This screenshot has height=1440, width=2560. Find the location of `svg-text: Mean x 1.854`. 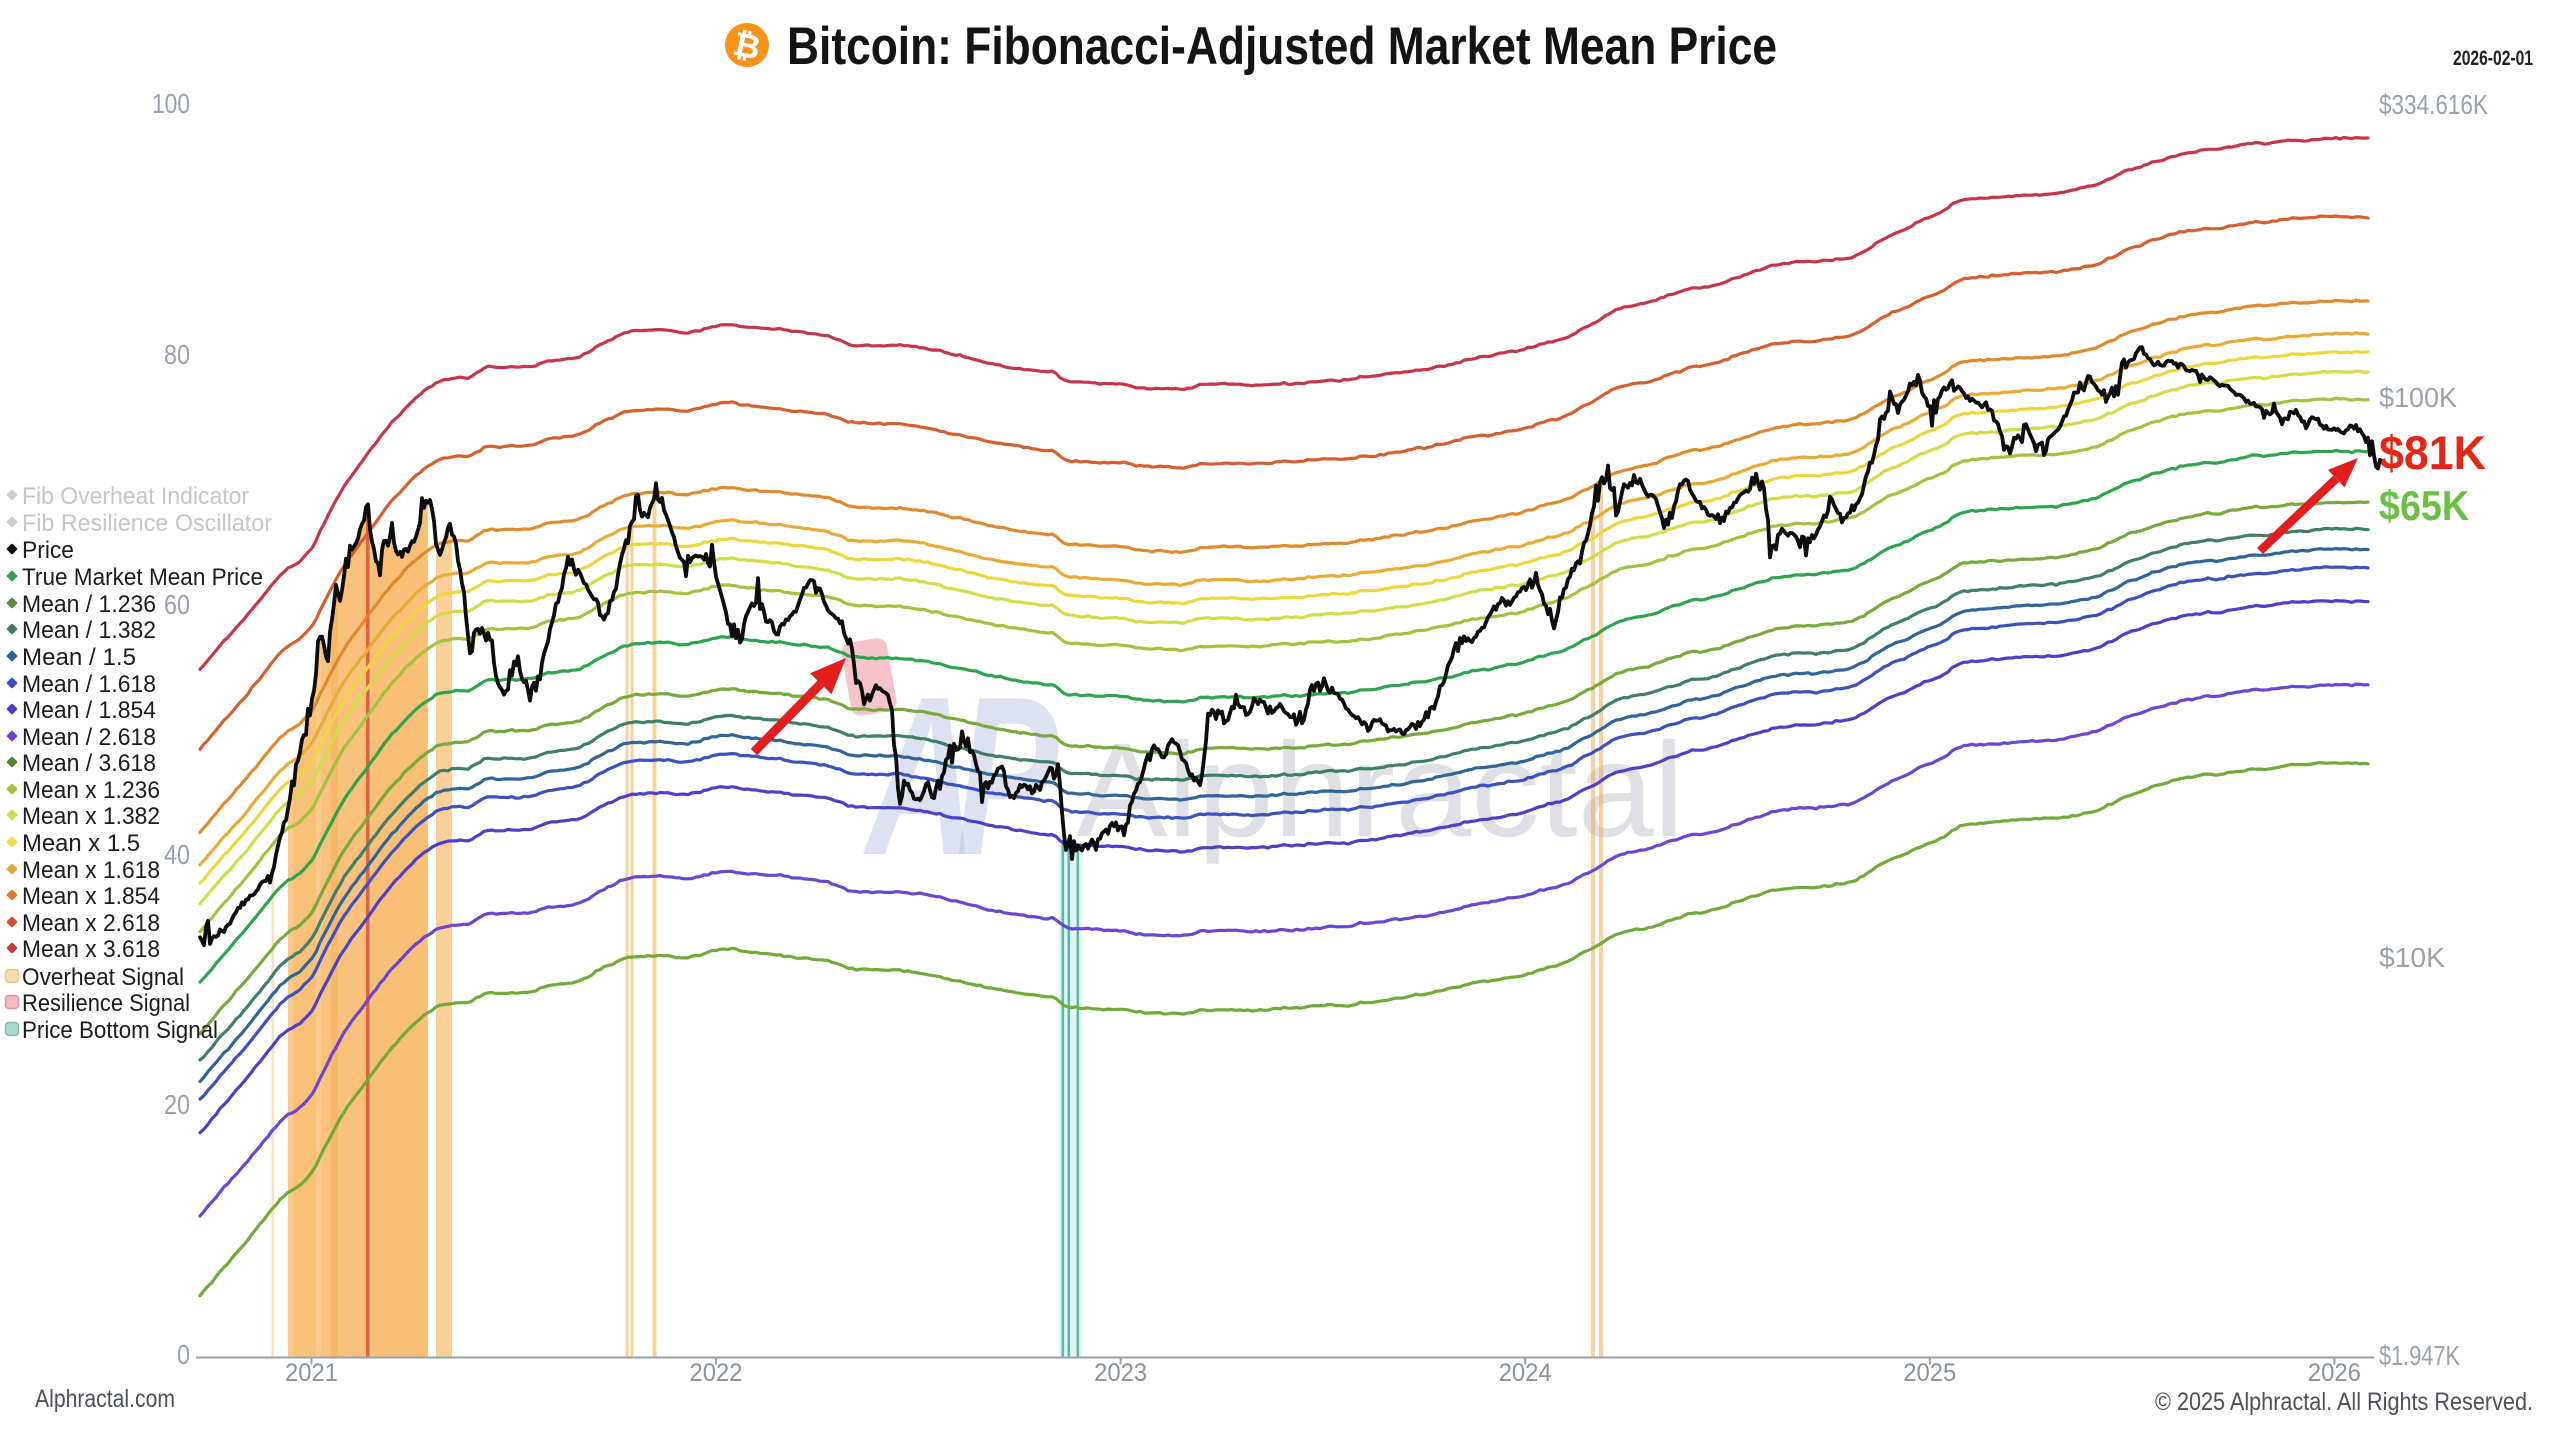

svg-text: Mean x 1.854 is located at coordinates (91, 896).